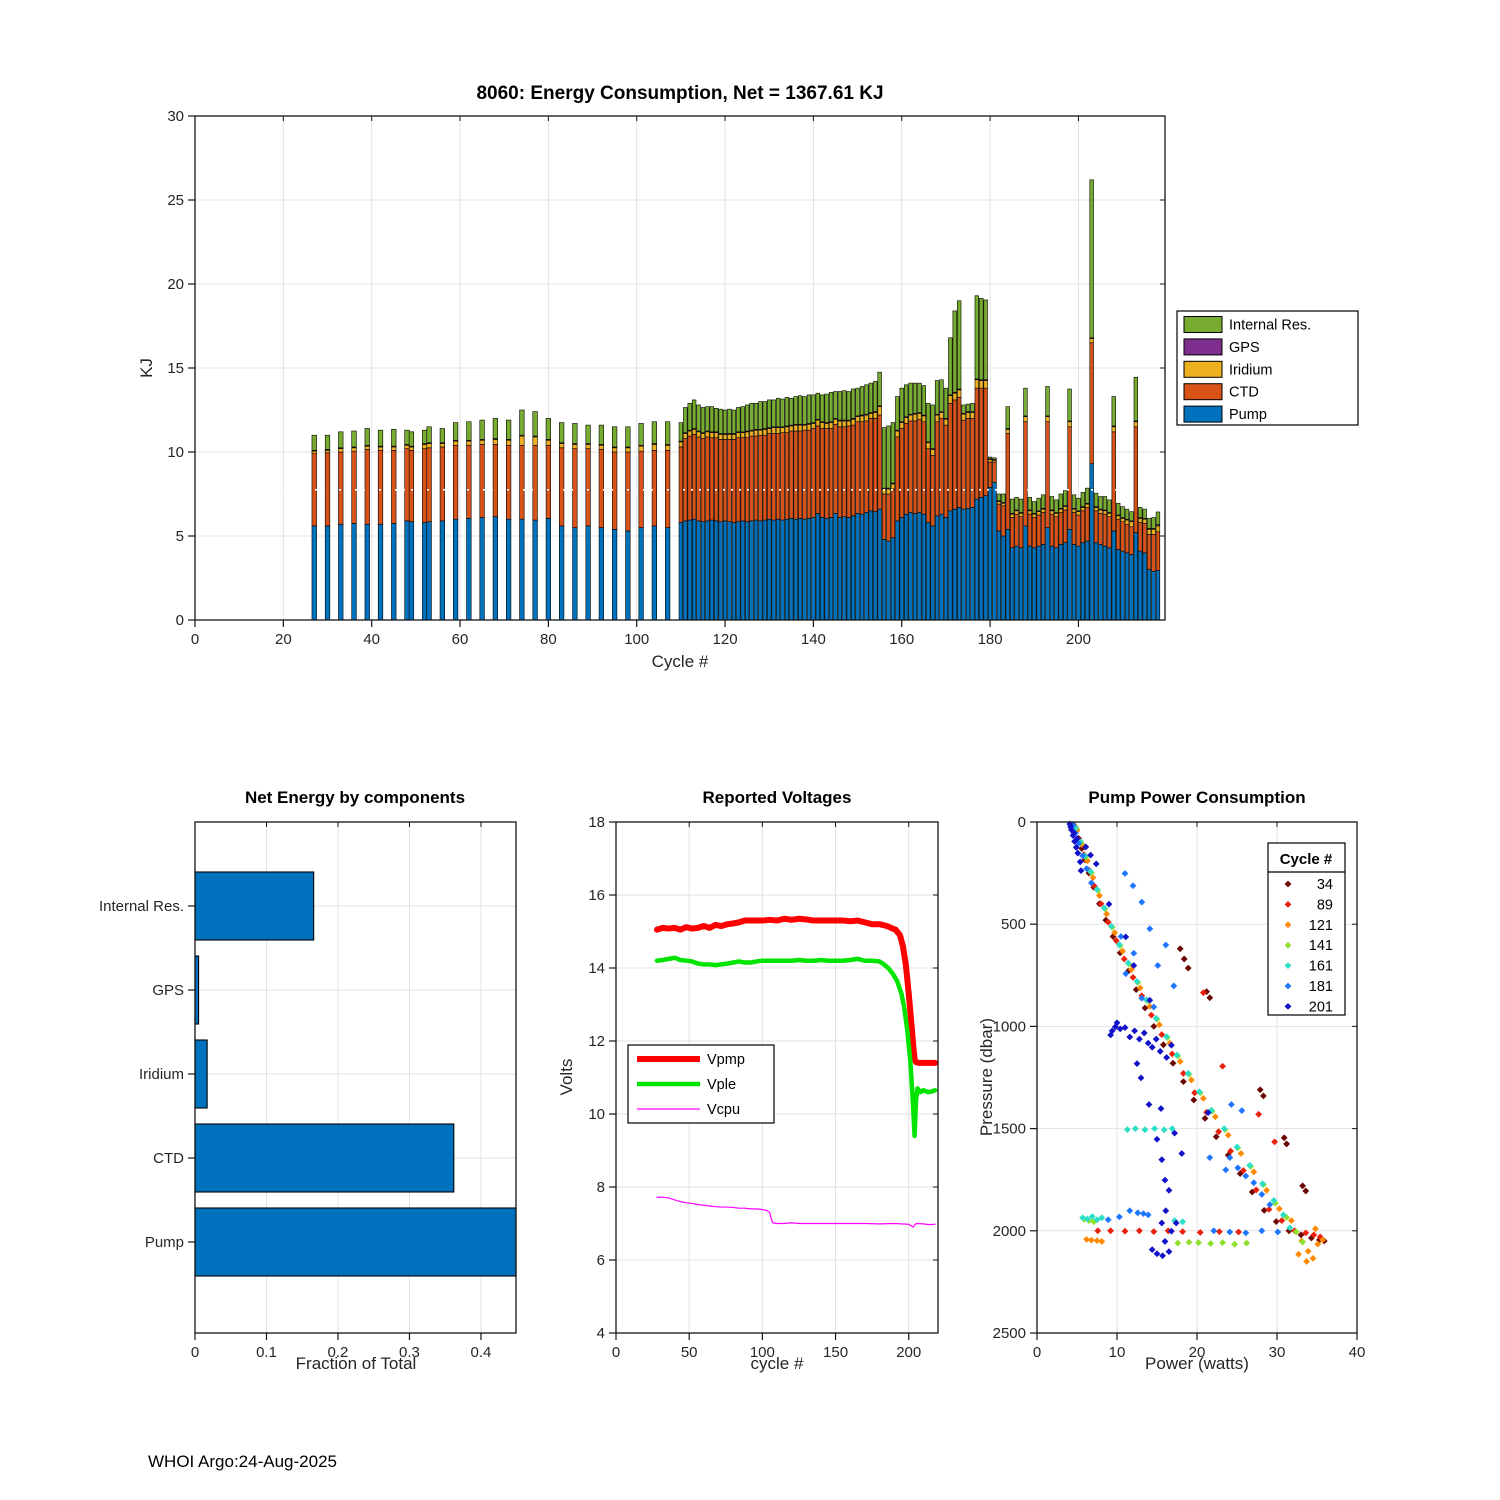 Image resolution: width=1500 pixels, height=1500 pixels. What do you see at coordinates (1203, 392) in the screenshot?
I see `legend-swatch-ctd` at bounding box center [1203, 392].